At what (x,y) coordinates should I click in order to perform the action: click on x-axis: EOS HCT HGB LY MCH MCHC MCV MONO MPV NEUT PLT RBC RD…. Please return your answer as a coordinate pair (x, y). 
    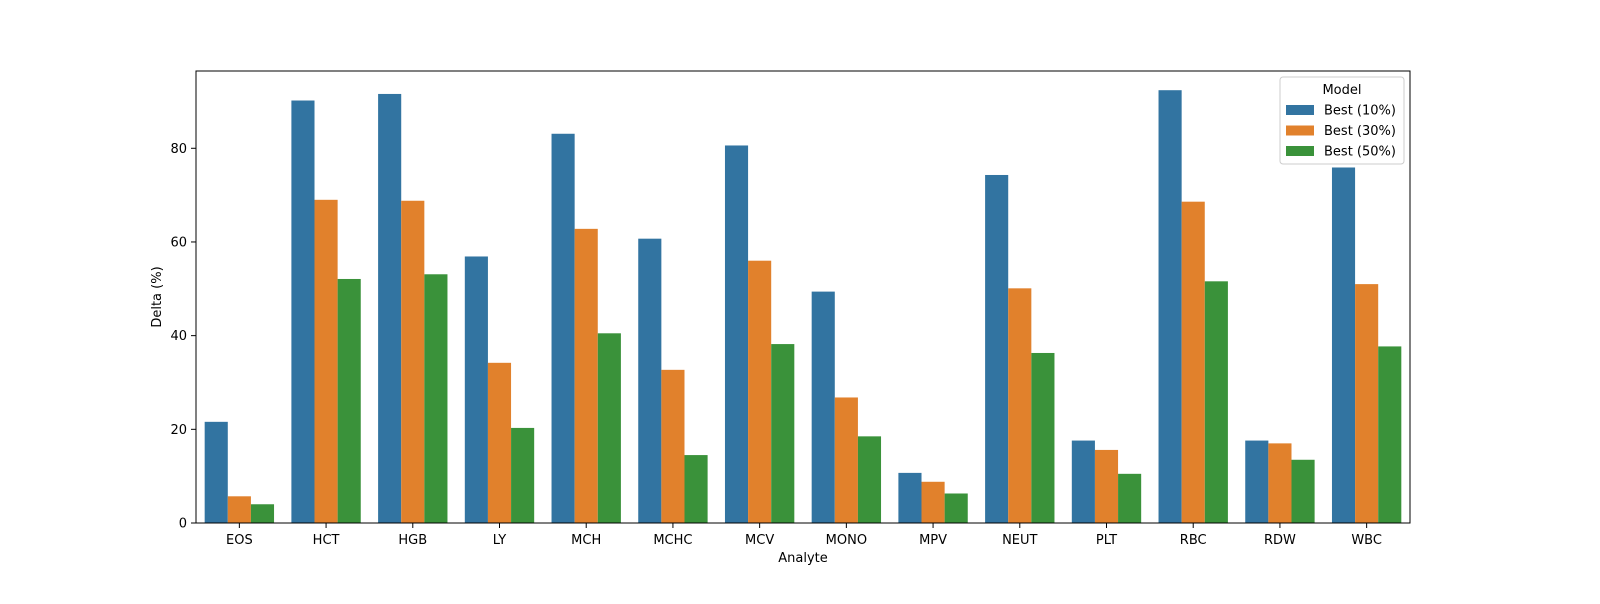
    Looking at the image, I should click on (804, 535).